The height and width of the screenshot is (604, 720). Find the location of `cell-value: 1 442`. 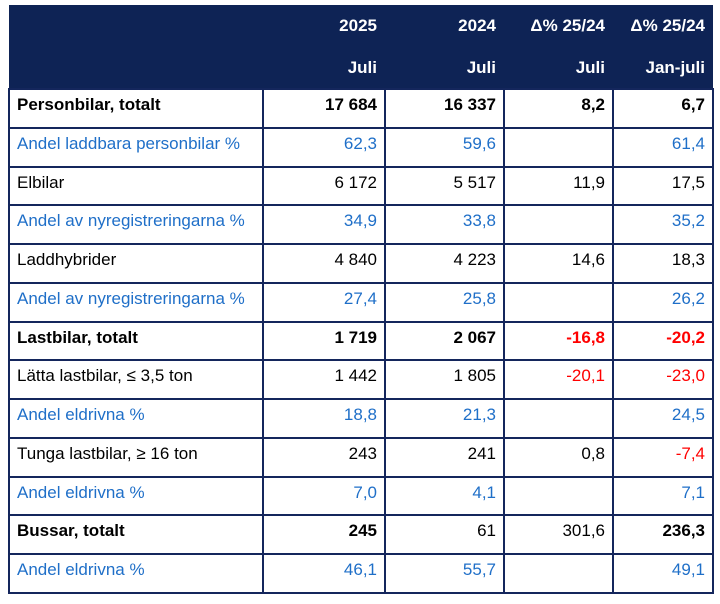

cell-value: 1 442 is located at coordinates (324, 380).